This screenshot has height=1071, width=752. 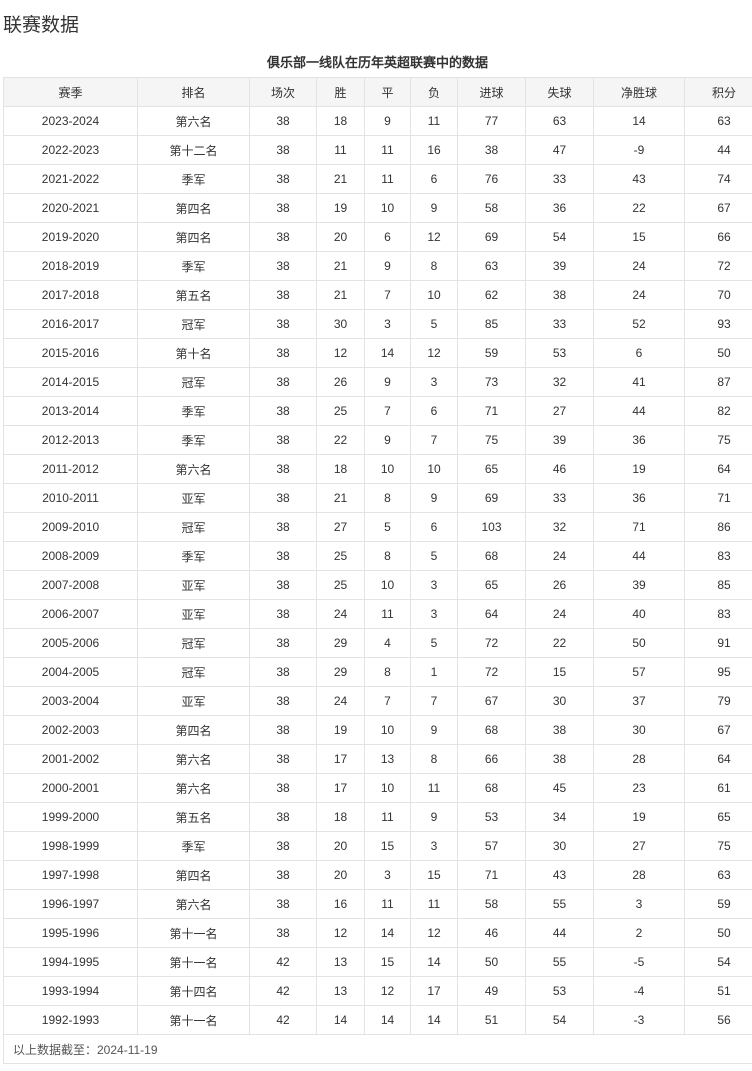 I want to click on table-cell: 2005-2006, so click(x=70, y=643).